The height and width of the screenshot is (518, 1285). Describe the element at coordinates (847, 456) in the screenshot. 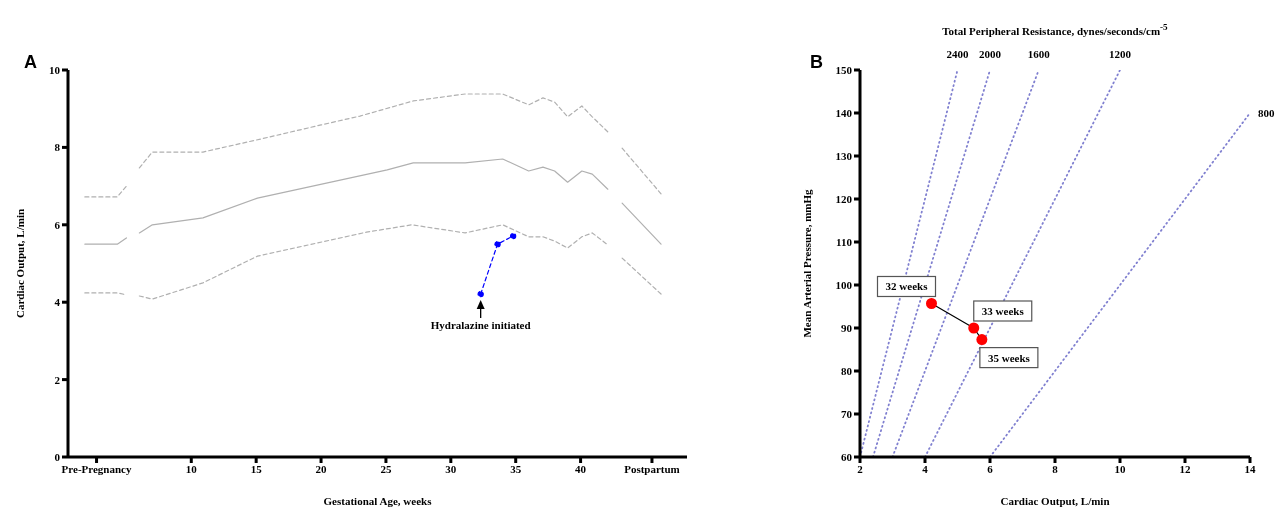

I see `y-tick-label: 60` at that location.